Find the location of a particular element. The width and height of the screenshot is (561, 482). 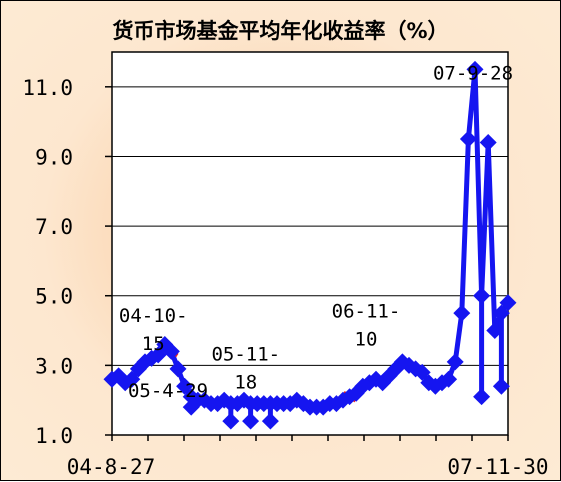

annotation-label: 05-4-29 is located at coordinates (168, 391).